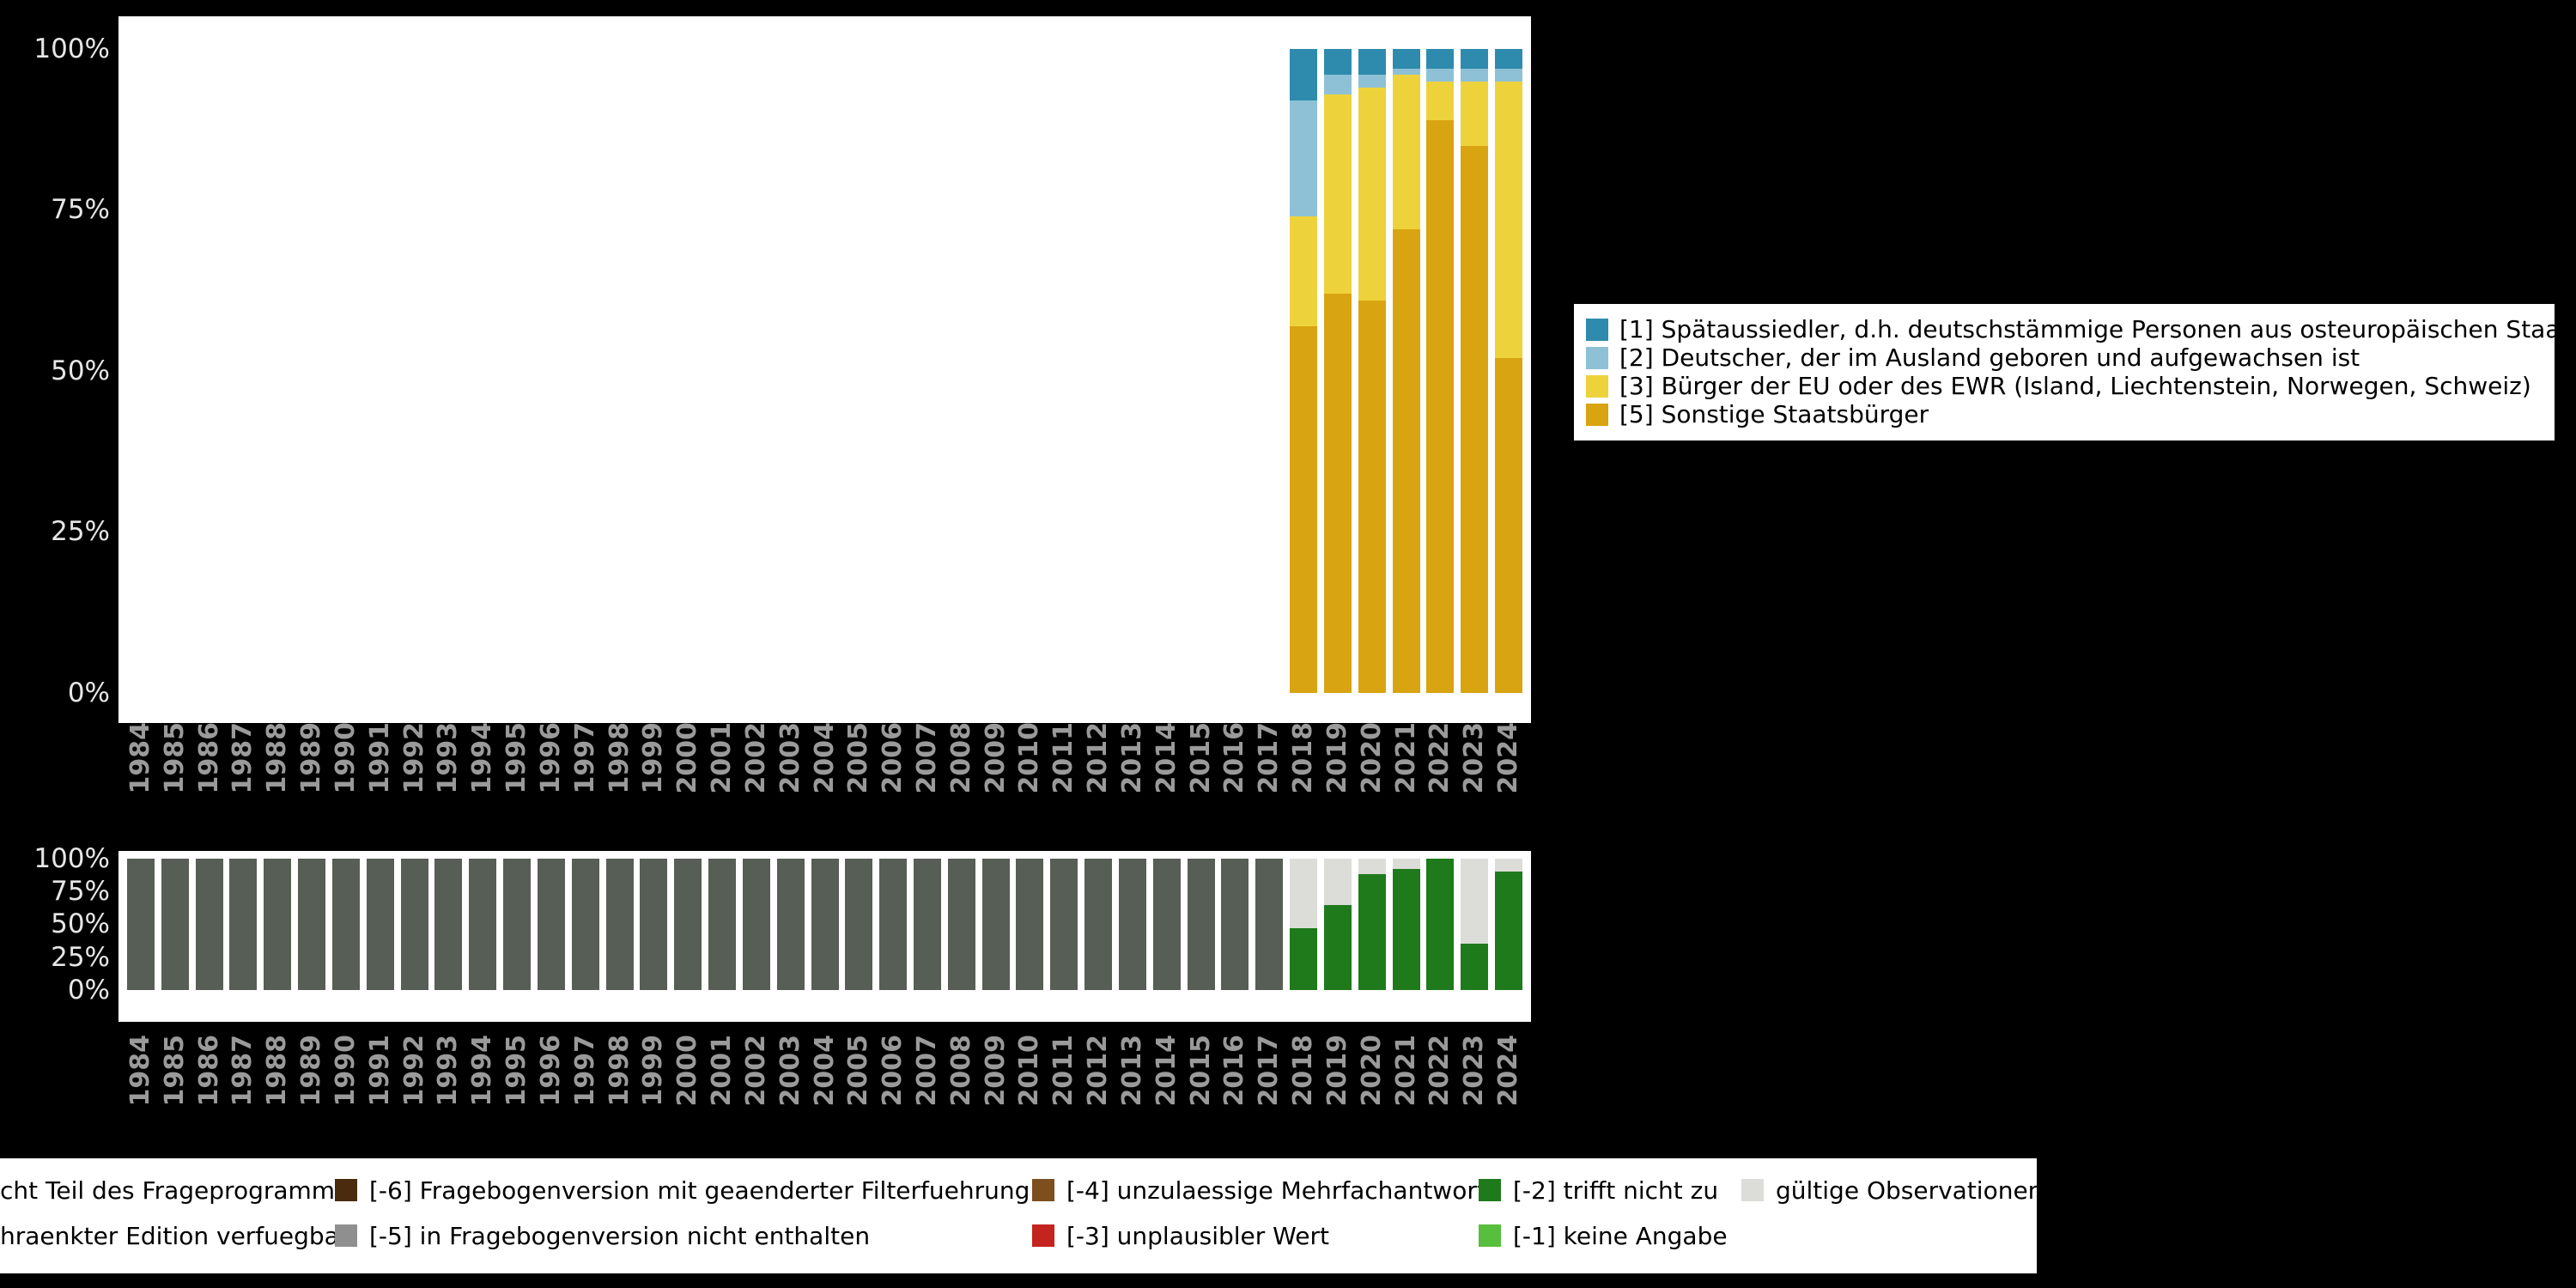  I want to click on legend-swatch-minus5, so click(346, 1235).